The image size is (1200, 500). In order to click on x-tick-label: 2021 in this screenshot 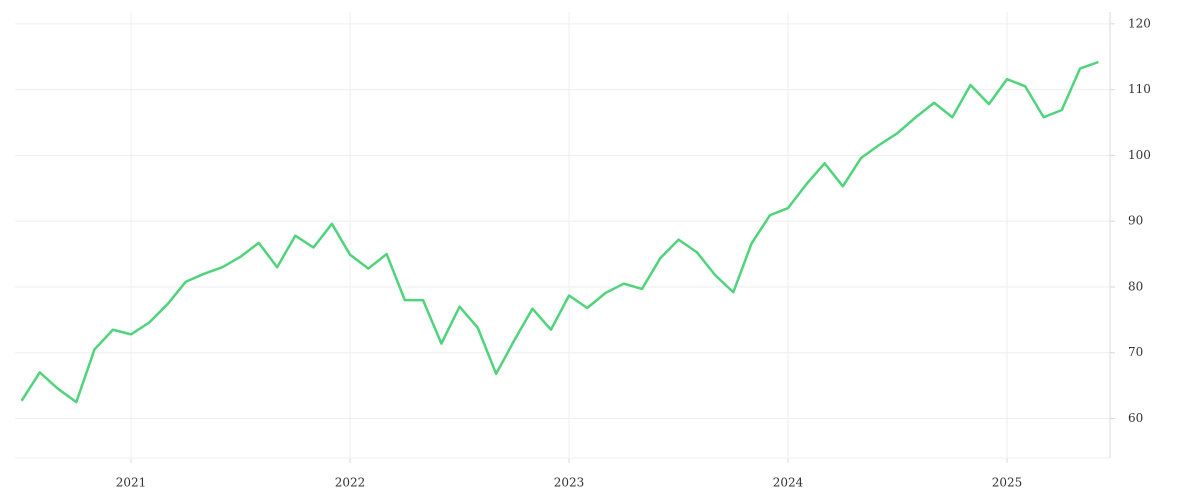, I will do `click(131, 483)`.